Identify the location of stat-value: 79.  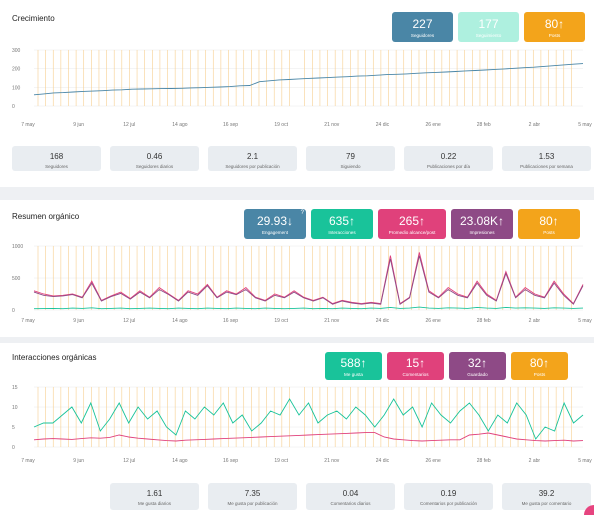
(350, 156).